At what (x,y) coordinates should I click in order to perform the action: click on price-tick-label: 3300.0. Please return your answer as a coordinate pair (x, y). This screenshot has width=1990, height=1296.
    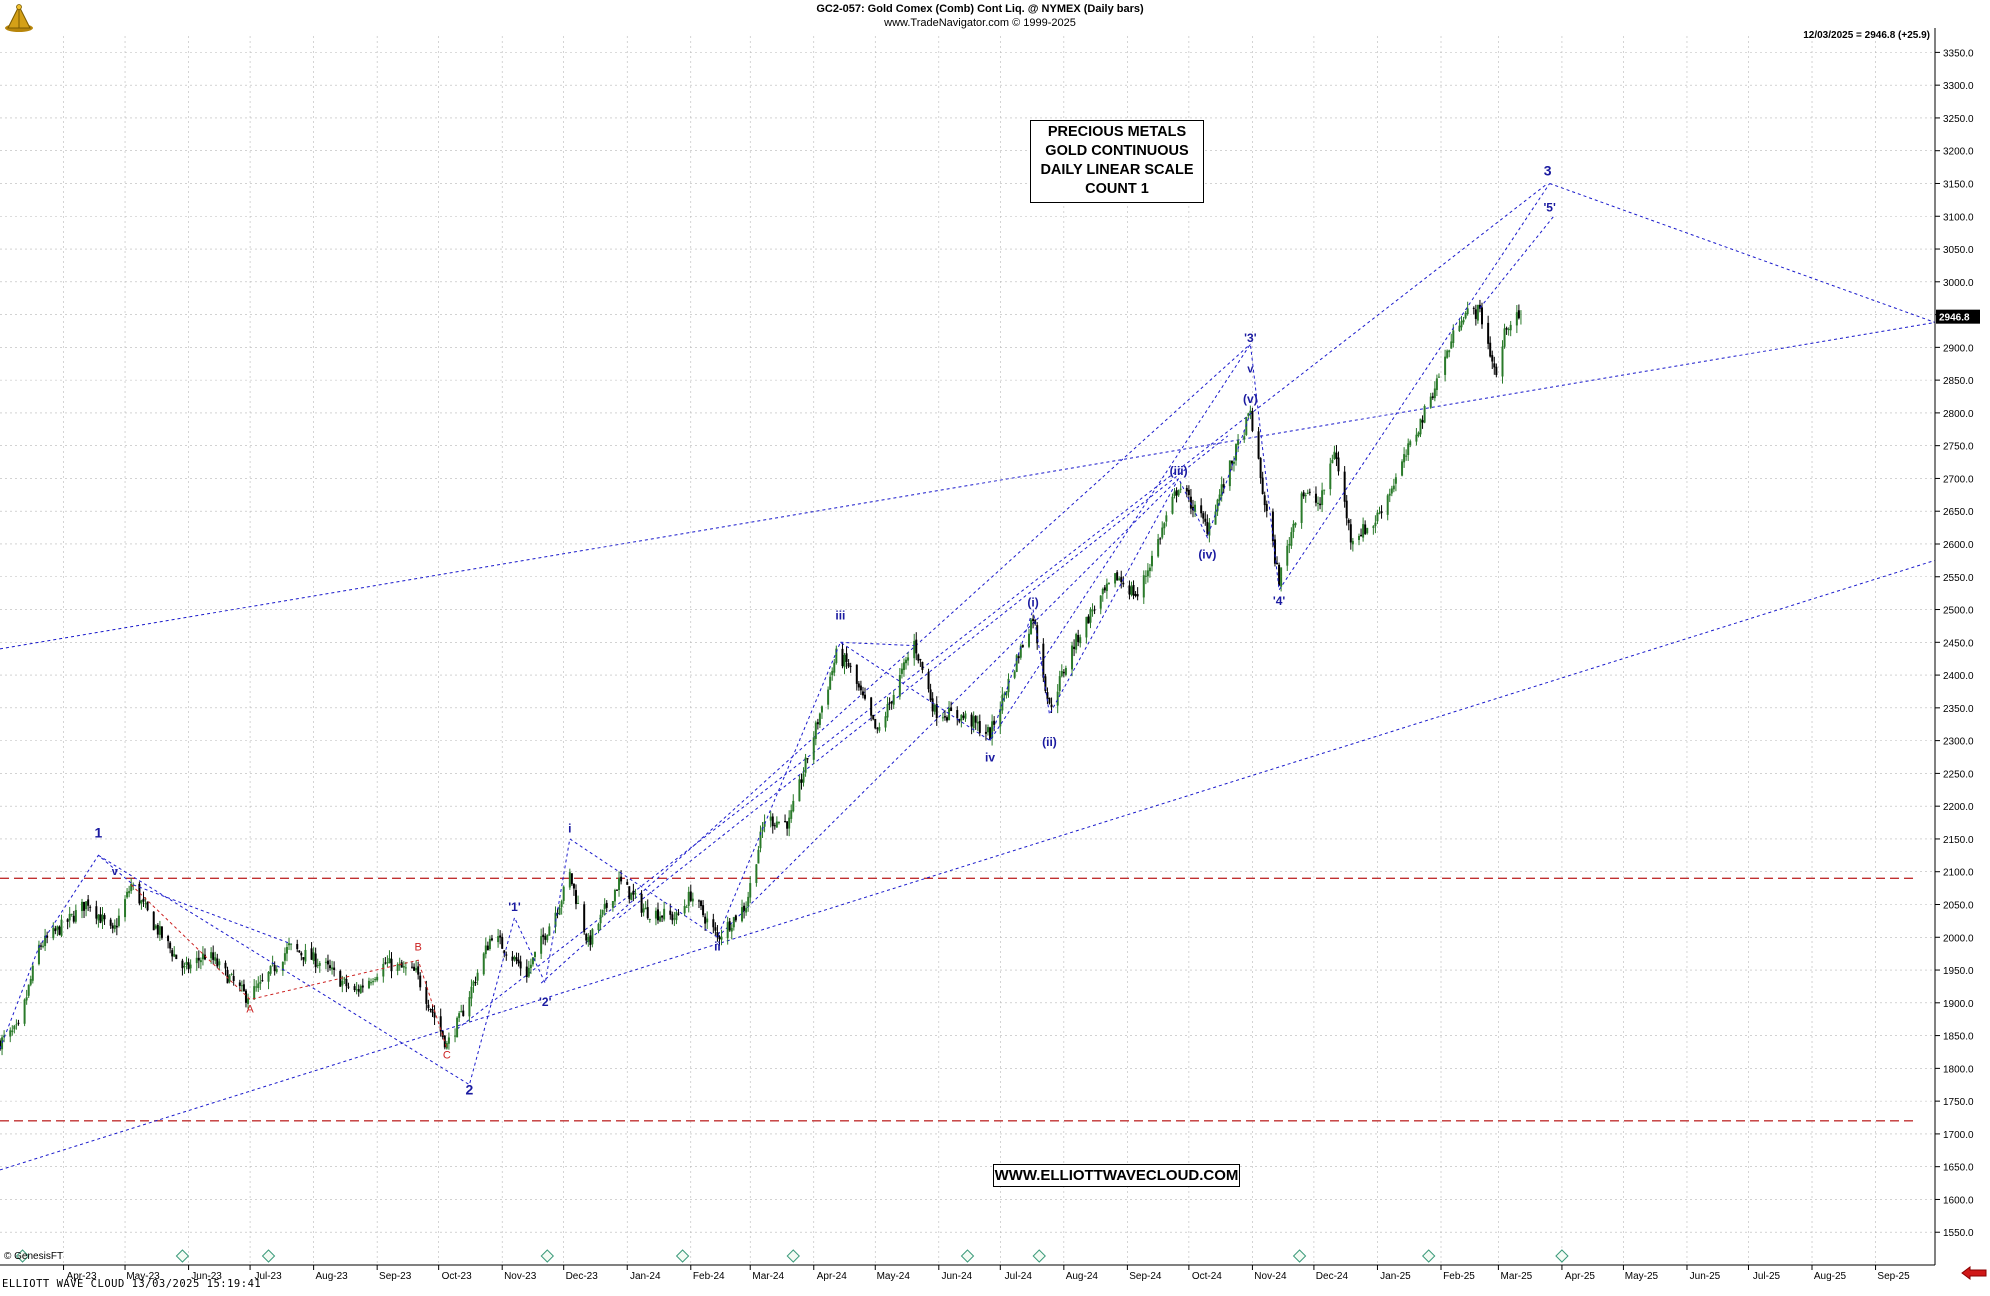
    Looking at the image, I should click on (1958, 86).